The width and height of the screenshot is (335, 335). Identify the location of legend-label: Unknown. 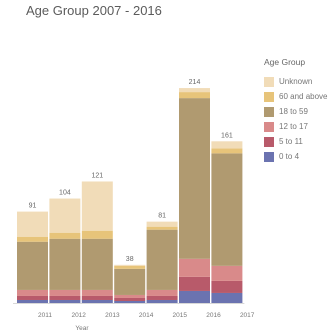
(296, 81).